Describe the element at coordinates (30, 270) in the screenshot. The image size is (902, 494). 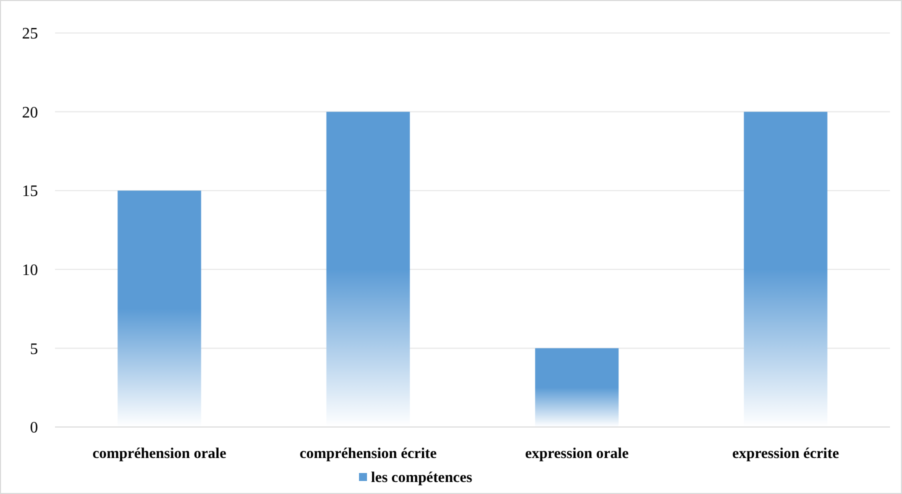
I see `y-tick-label: 10` at that location.